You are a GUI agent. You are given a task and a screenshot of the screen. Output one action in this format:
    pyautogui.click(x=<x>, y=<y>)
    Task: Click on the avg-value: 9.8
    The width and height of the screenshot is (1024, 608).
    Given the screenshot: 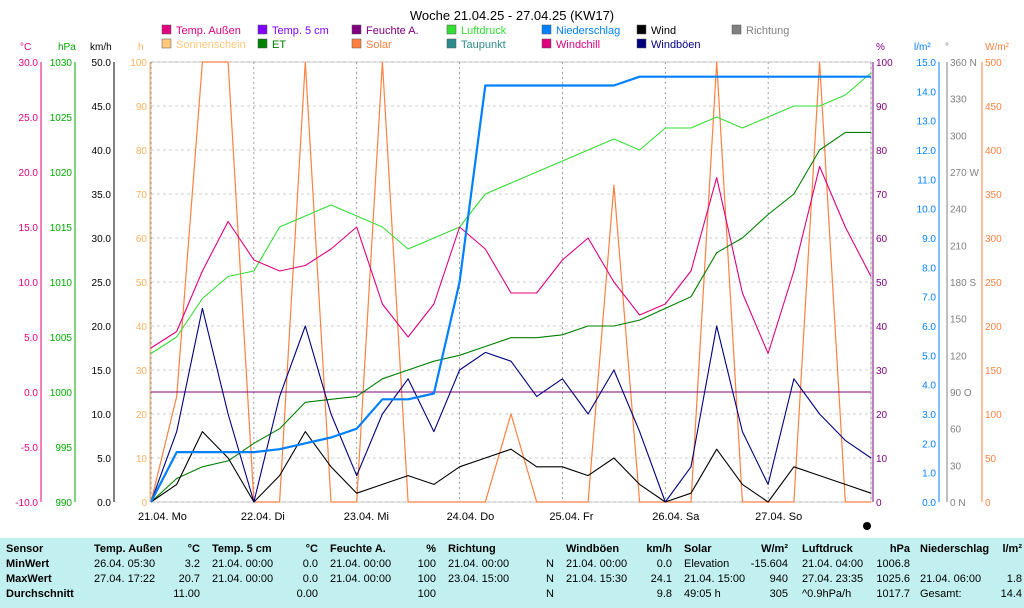 What is the action you would take?
    pyautogui.click(x=664, y=594)
    